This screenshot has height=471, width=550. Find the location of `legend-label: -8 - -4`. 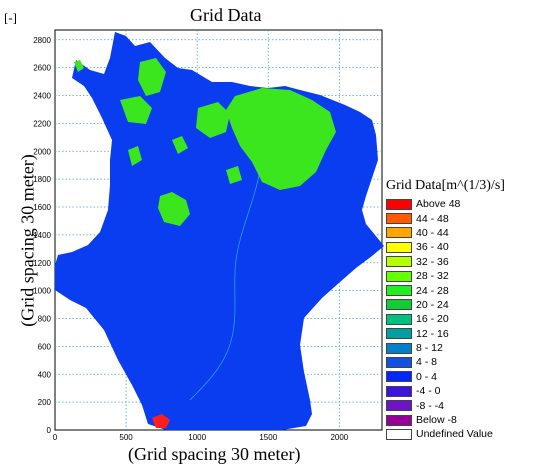

legend-label: -8 - -4 is located at coordinates (430, 405).